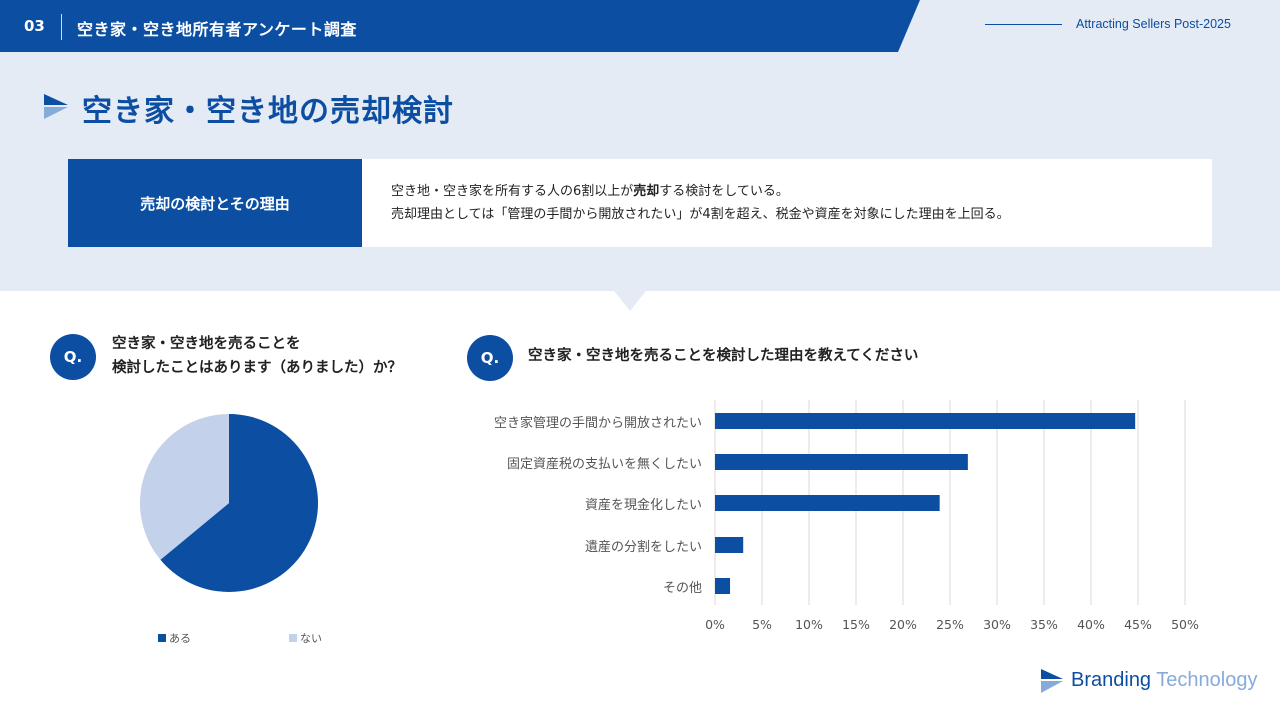  Describe the element at coordinates (604, 464) in the screenshot. I see `bar-category-label: 固定資産税の支払いを無くしたい` at that location.